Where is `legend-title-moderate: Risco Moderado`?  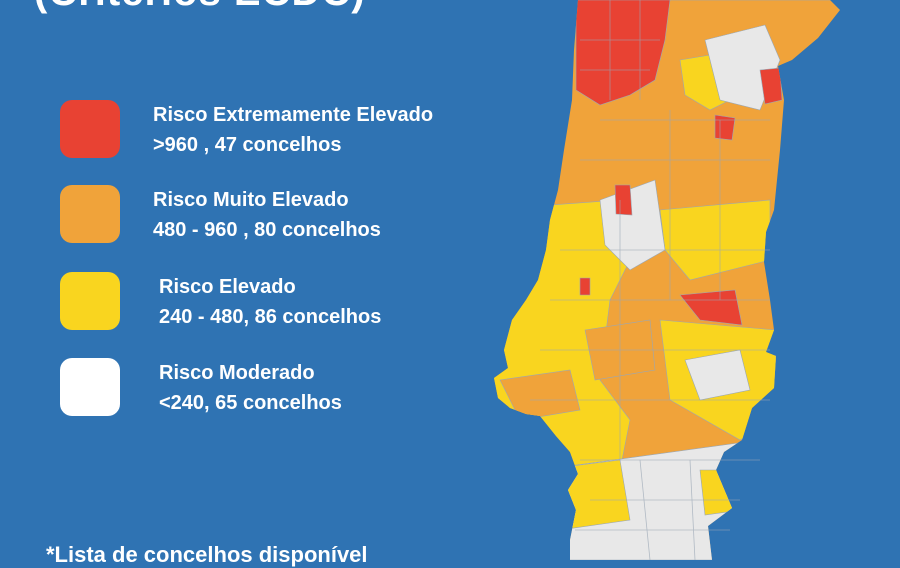 legend-title-moderate: Risco Moderado is located at coordinates (237, 373).